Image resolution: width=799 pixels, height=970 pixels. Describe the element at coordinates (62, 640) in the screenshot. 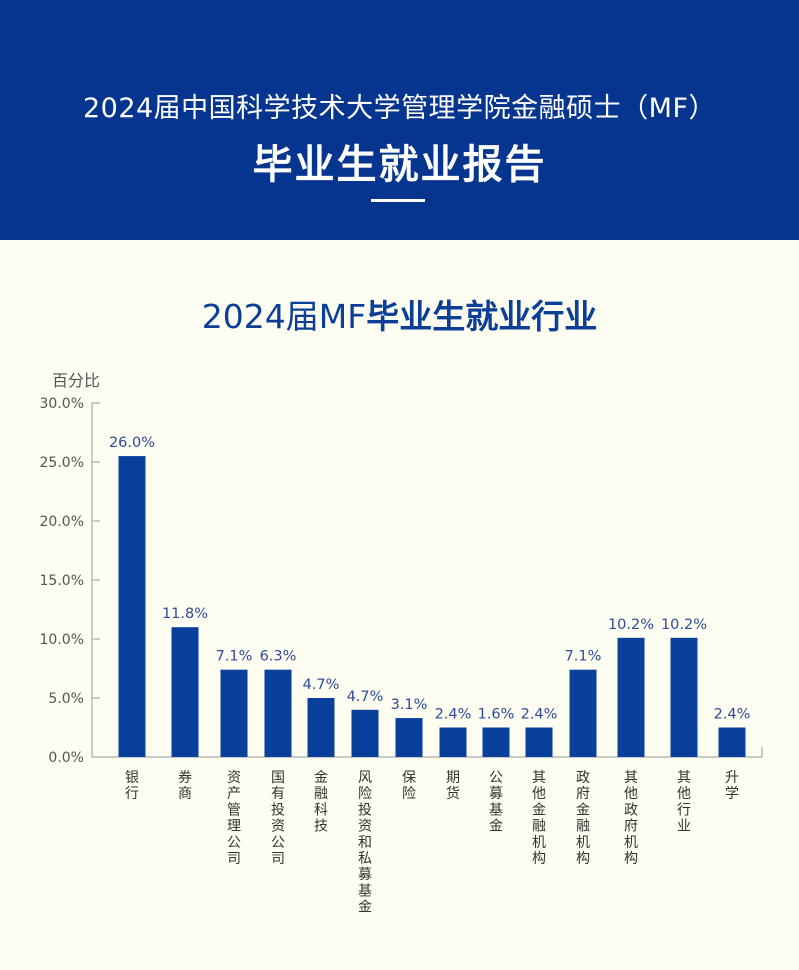

I see `y-tick-label: 10.0%` at that location.